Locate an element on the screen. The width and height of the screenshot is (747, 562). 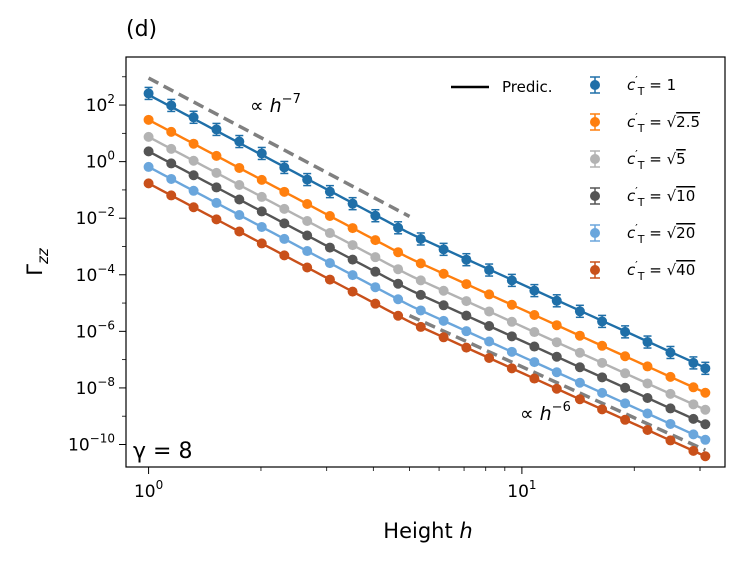
legend-label: c′T = √40 is located at coordinates (661, 271).